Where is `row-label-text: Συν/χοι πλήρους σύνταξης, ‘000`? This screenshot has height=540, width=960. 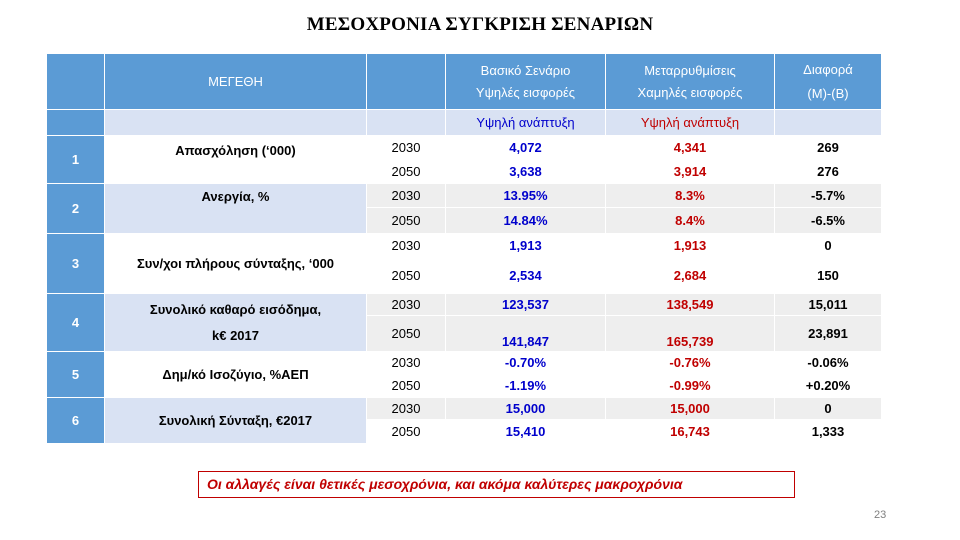
row-label-text: Συν/χοι πλήρους σύνταξης, ‘000 is located at coordinates (235, 263).